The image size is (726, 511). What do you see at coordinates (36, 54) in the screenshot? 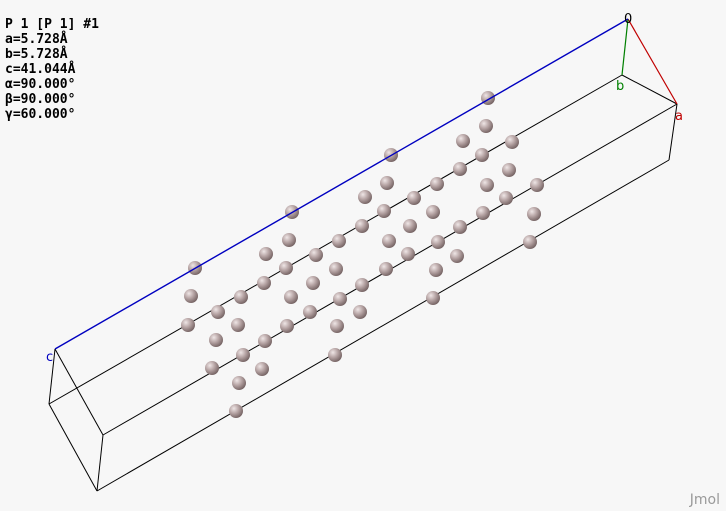
I see `cell-b-label: b=5.728Å` at bounding box center [36, 54].